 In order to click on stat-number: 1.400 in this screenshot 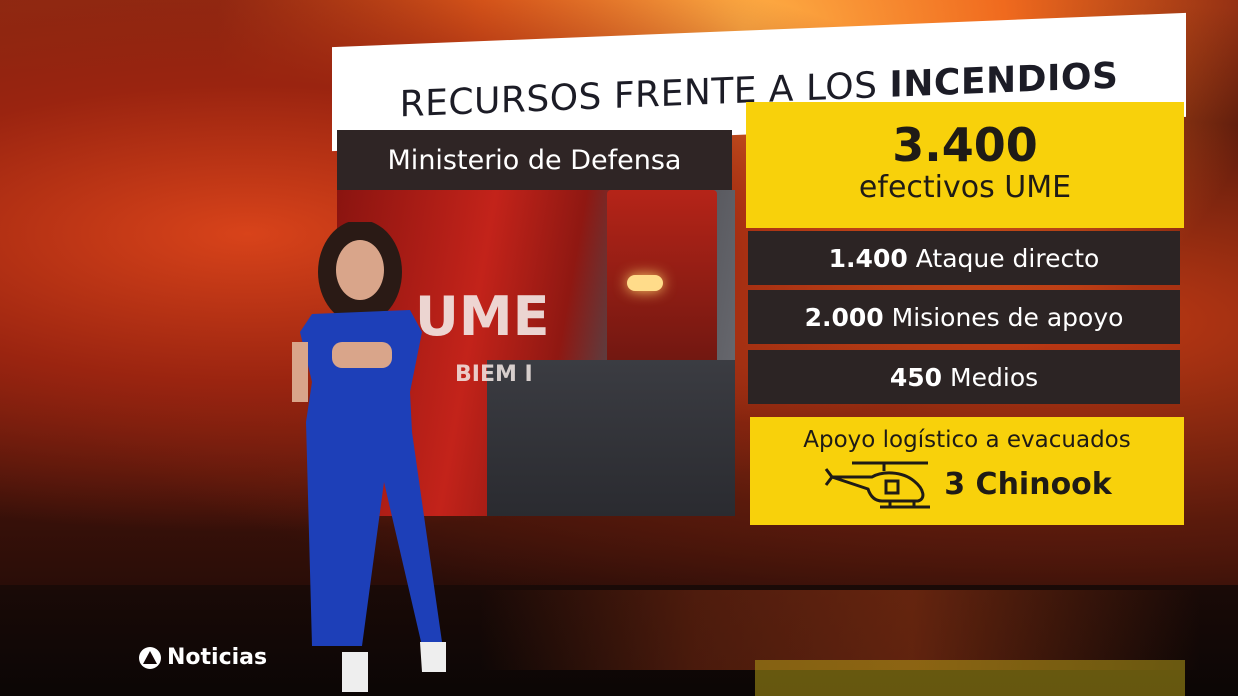, I will do `click(868, 258)`.